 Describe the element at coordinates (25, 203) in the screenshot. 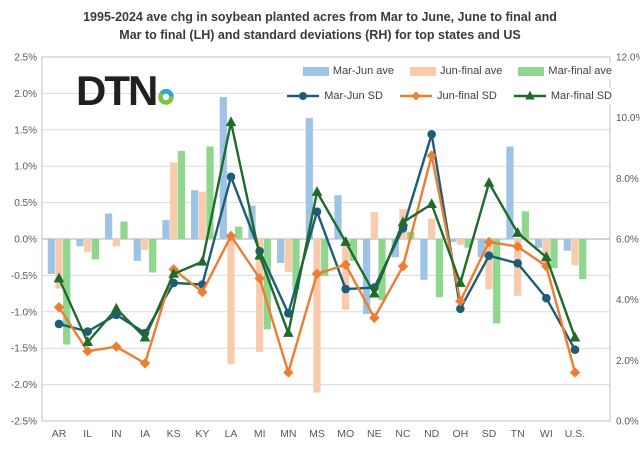

I see `left-axis-label: 0.5%` at that location.